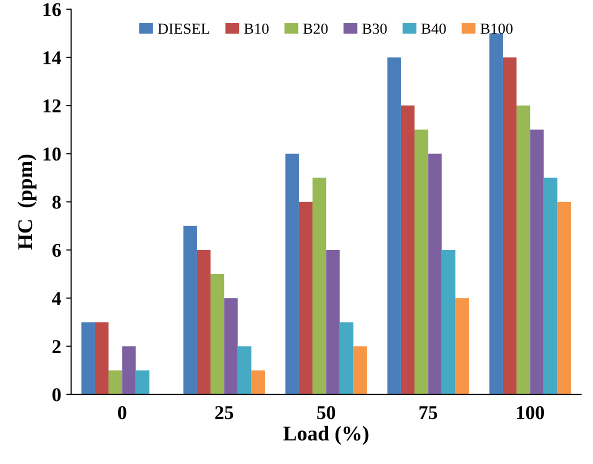  I want to click on y-tick-label: 12, so click(52, 105).